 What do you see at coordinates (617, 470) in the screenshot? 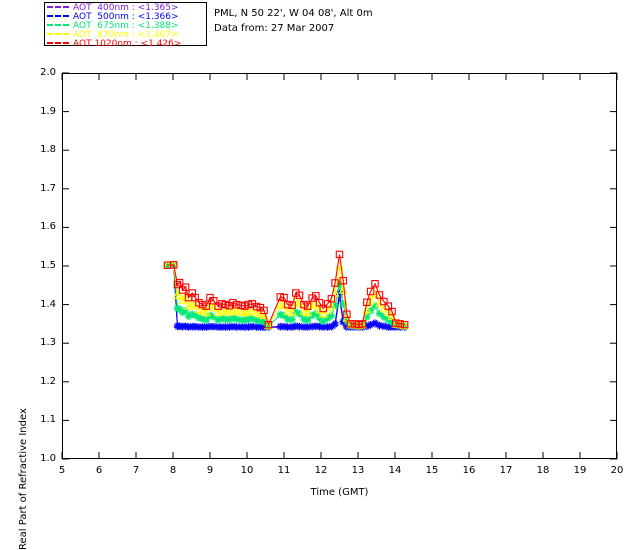
I see `x-tick-label: 20` at bounding box center [617, 470].